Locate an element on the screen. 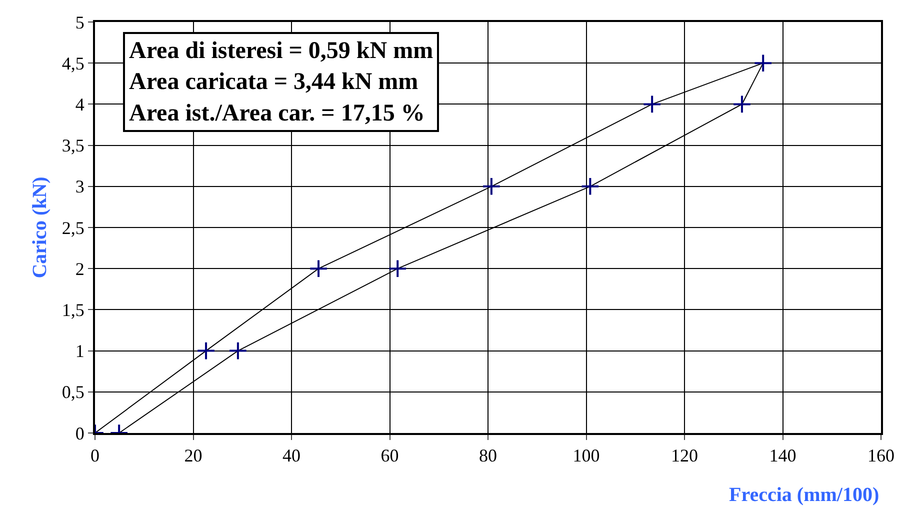 This screenshot has width=907, height=528. y-tick-label: 0 is located at coordinates (79, 433).